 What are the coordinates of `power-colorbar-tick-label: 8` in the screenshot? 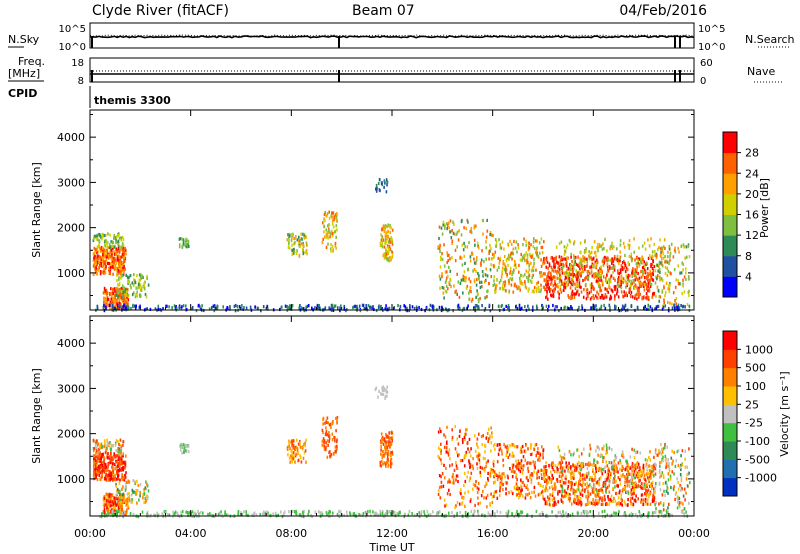 It's located at (748, 256).